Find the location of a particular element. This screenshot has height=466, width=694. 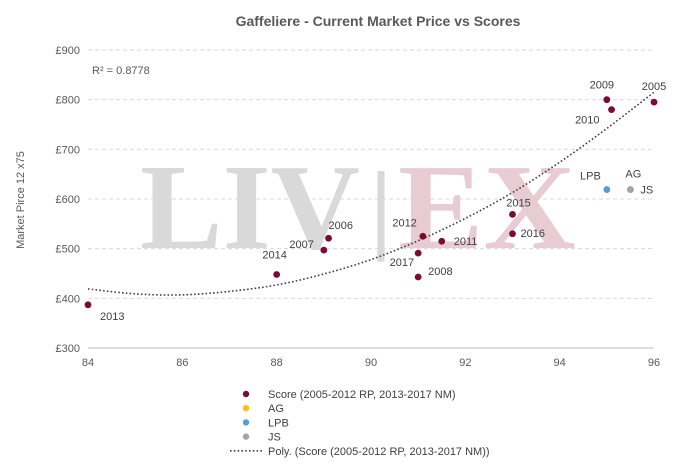

legend-entry-label: LPB is located at coordinates (278, 423).